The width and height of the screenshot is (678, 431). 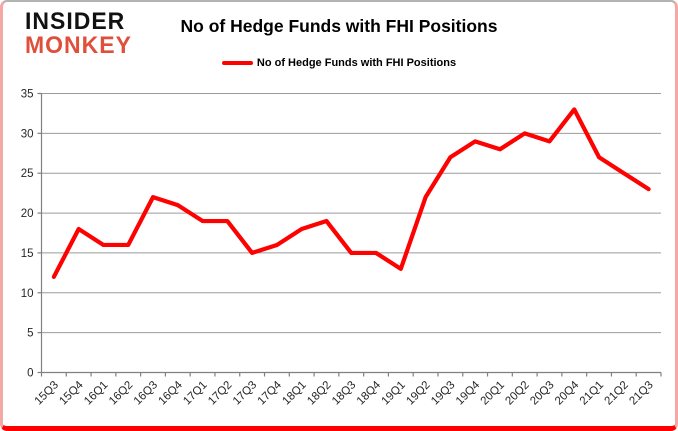 I want to click on chart-title: No of Hedge Funds with FHI Positions, so click(x=339, y=26).